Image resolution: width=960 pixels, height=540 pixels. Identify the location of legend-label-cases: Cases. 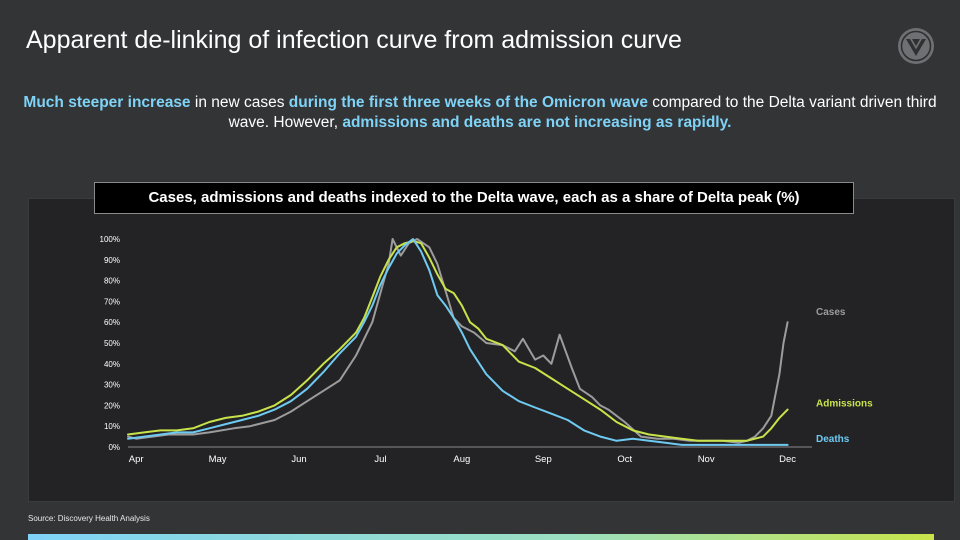
(831, 312).